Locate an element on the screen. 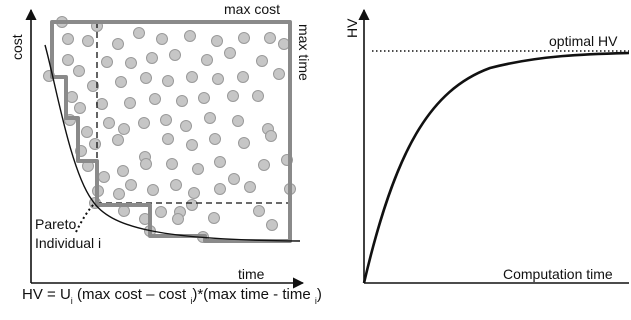 The width and height of the screenshot is (631, 320). union-symbol: U is located at coordinates (65, 294).